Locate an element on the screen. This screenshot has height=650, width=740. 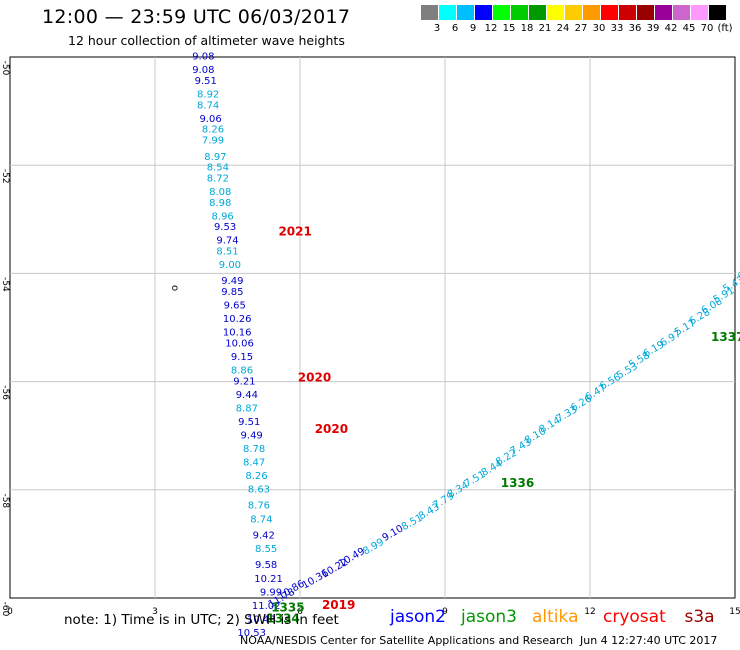
orbit-number: 1334 is located at coordinates (282, 618).